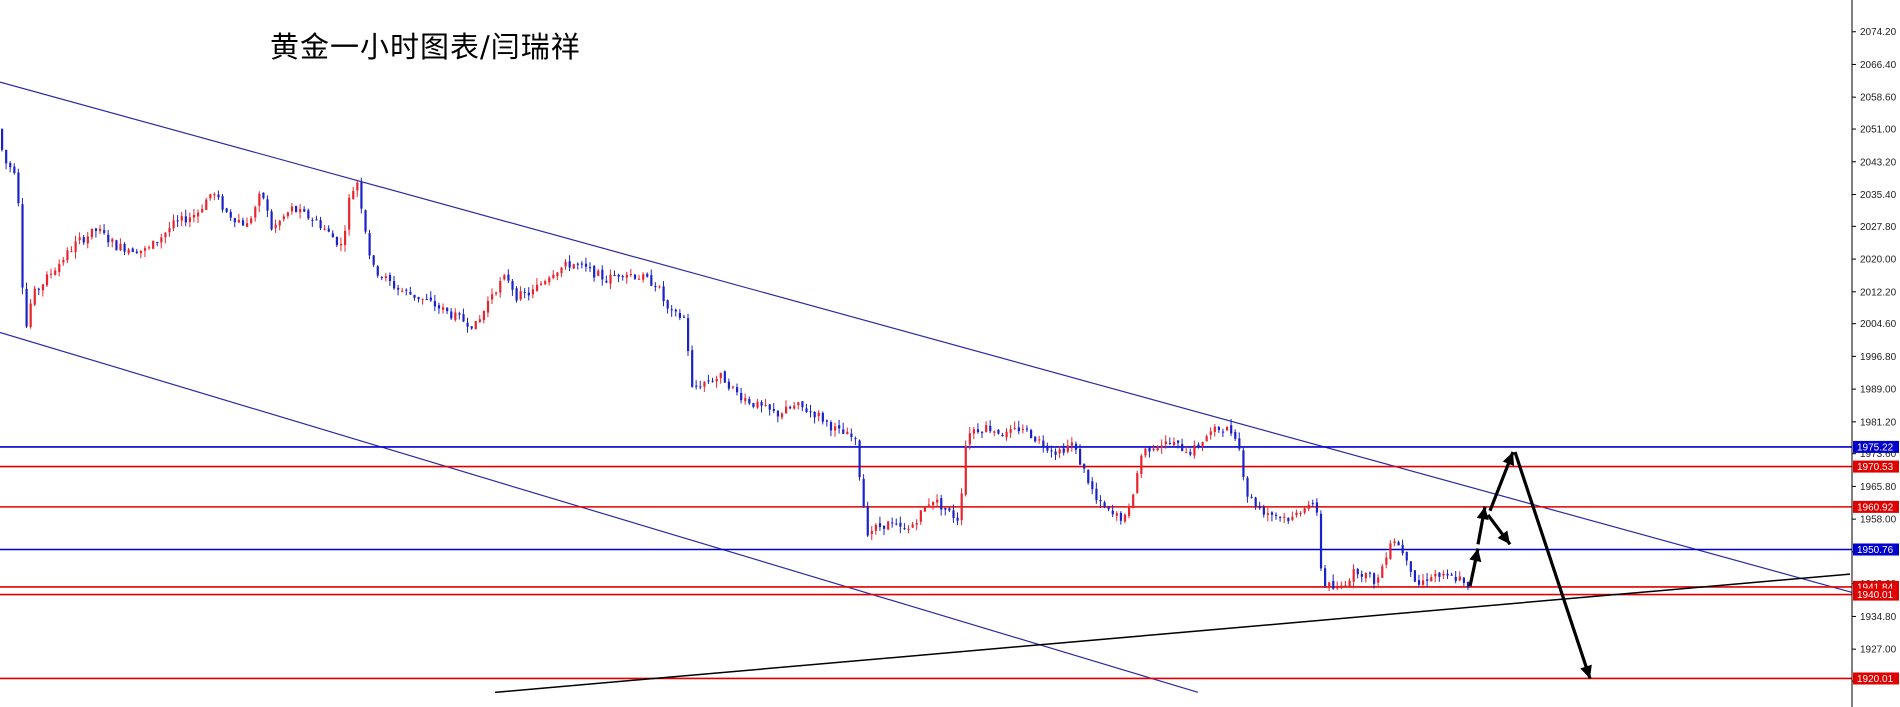 The width and height of the screenshot is (1900, 707). I want to click on price-tick-label: 1981.20, so click(1878, 422).